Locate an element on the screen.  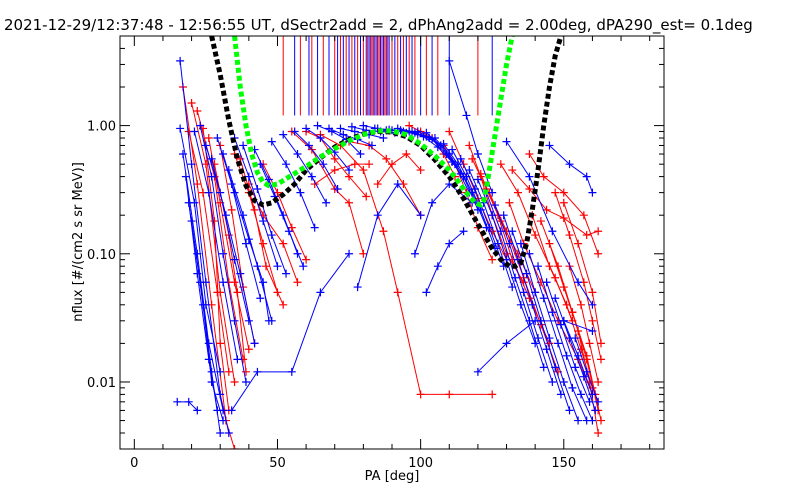
x-tick-label: 100 is located at coordinates (420, 463).